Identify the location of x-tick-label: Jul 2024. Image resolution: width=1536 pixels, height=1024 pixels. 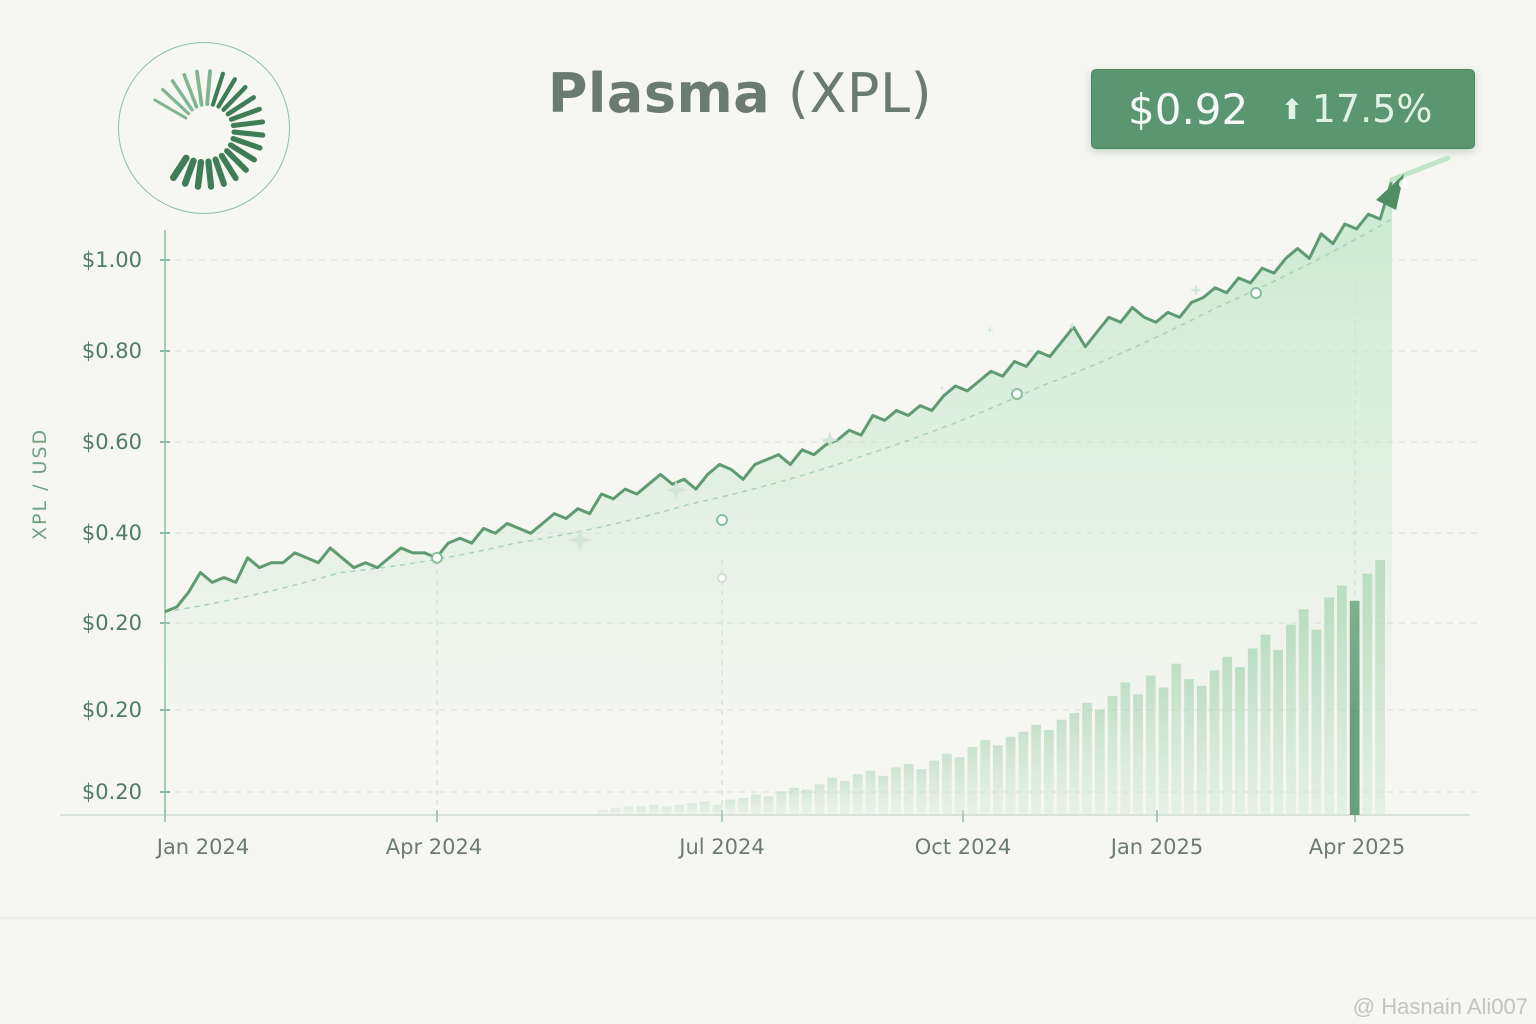
(720, 847).